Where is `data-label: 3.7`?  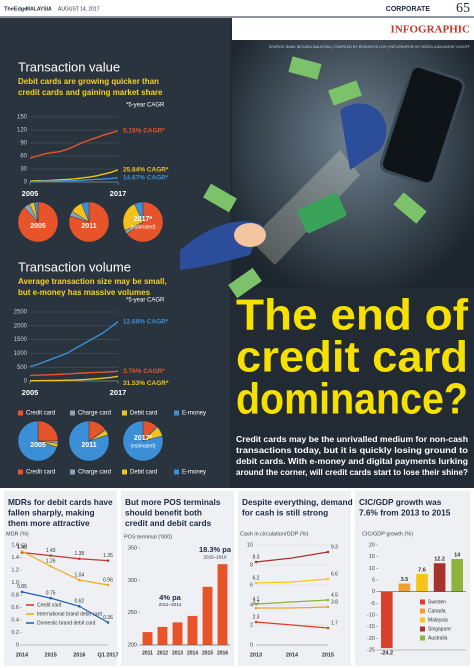
data-label: 3.7 is located at coordinates (256, 603).